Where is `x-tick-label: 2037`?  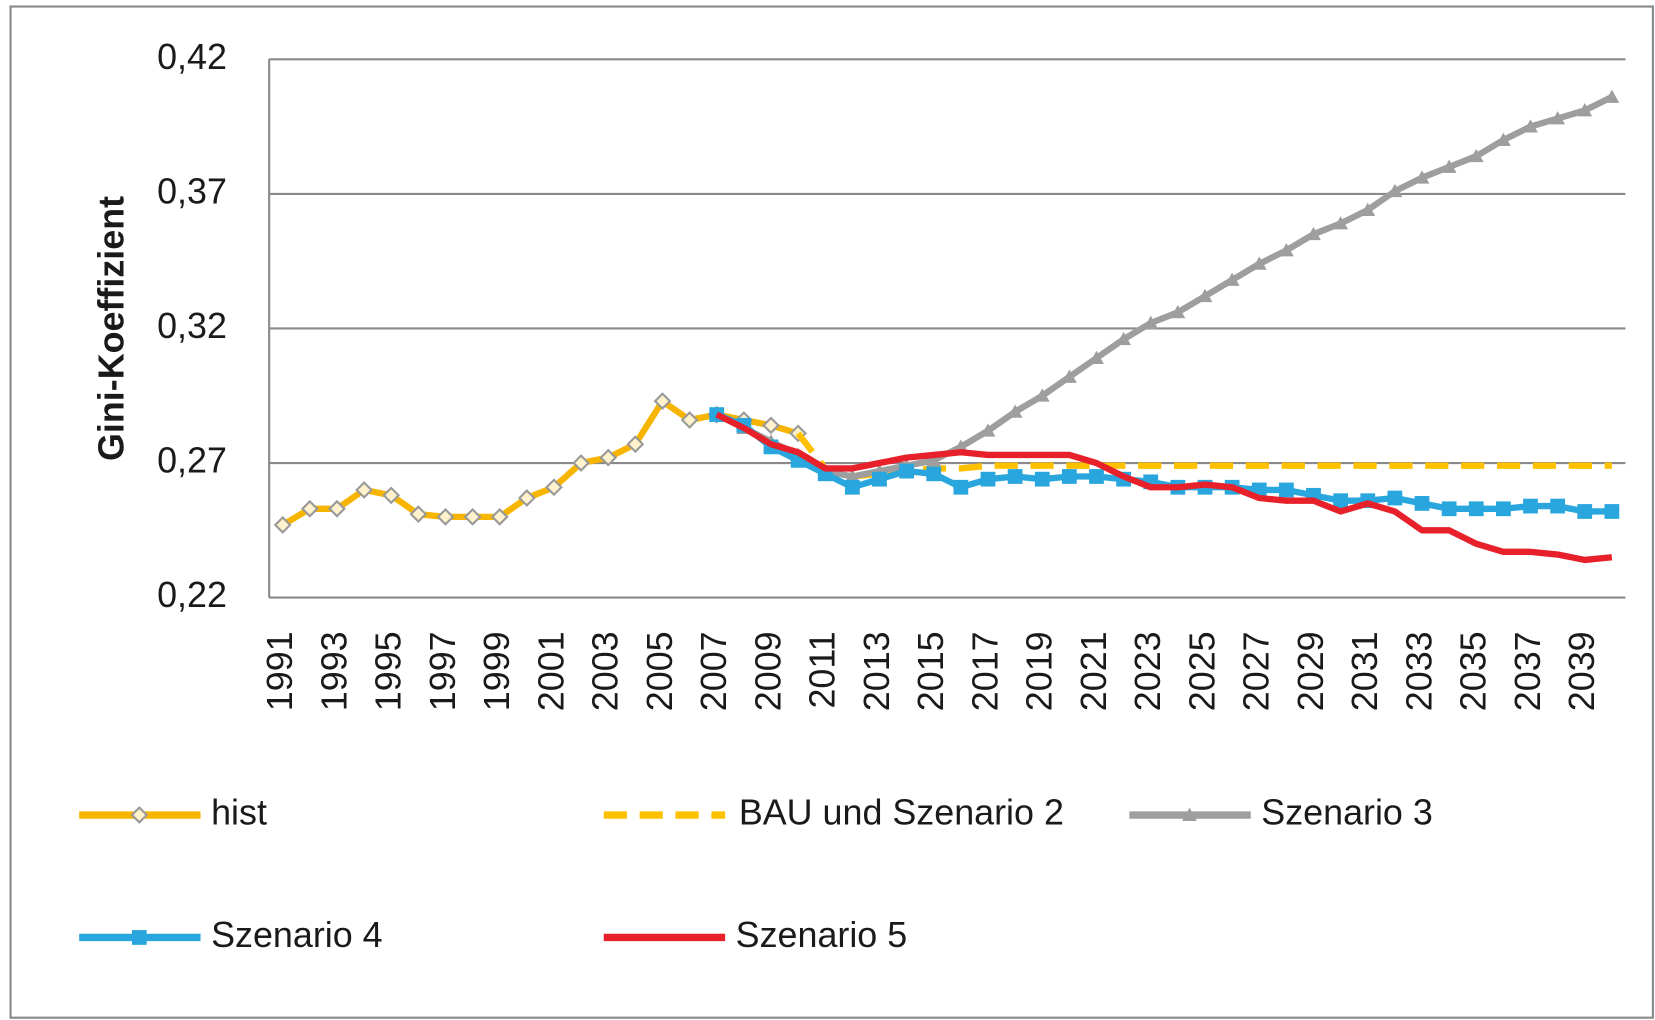 x-tick-label: 2037 is located at coordinates (1528, 671).